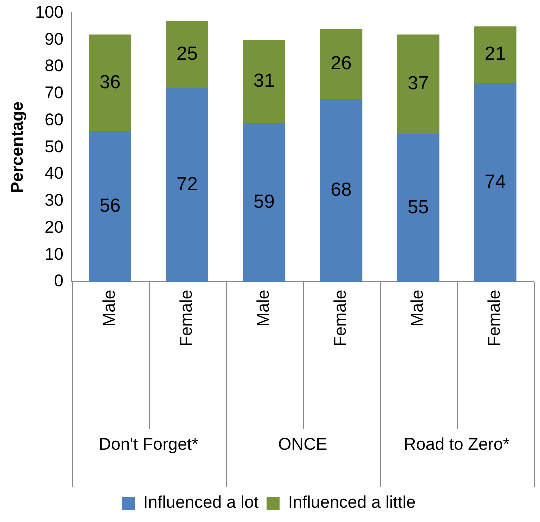  I want to click on legend-label: Influenced a lot, so click(202, 502).